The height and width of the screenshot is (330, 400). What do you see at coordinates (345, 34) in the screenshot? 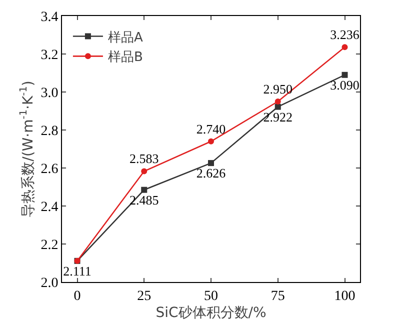
I see `data-label: 3.236` at bounding box center [345, 34].